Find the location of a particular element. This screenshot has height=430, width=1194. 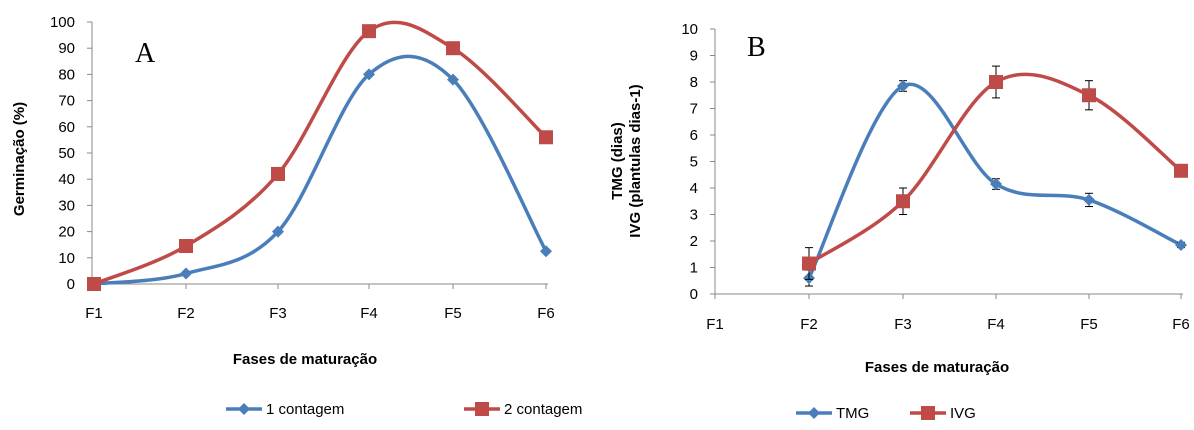

x-axis-label-a: Fases de maturação is located at coordinates (305, 359).